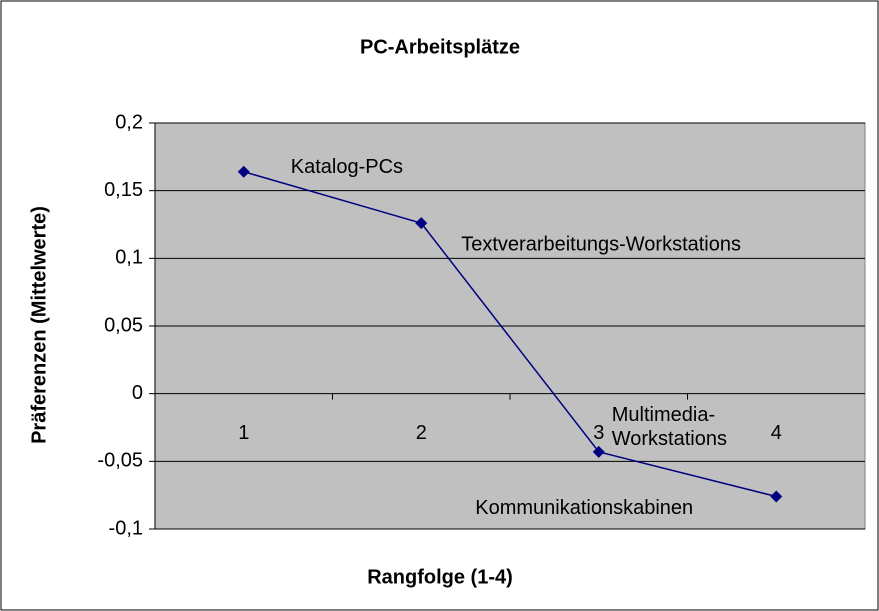  I want to click on x-tick-label: 2, so click(421, 433).